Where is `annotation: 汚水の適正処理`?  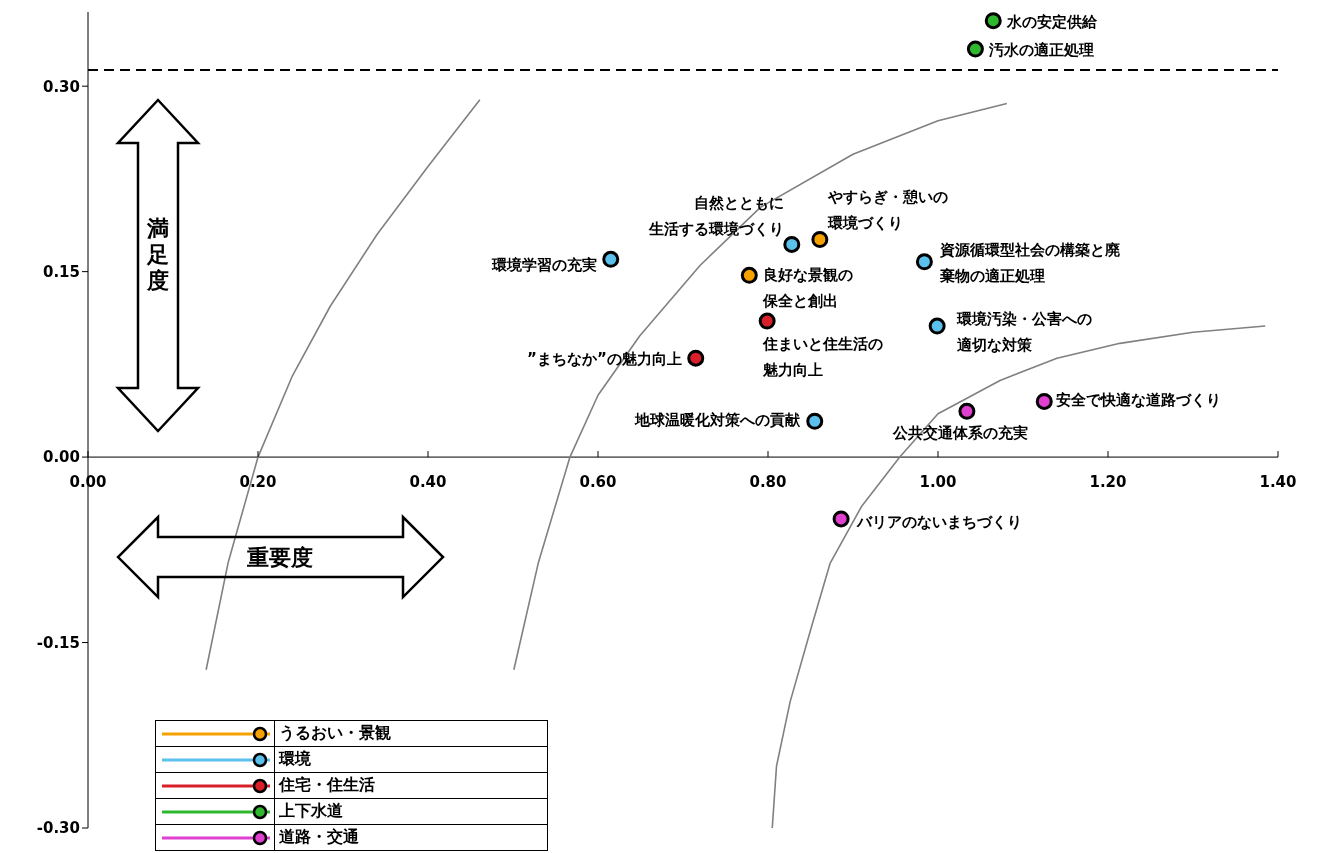 annotation: 汚水の適正処理 is located at coordinates (1041, 50).